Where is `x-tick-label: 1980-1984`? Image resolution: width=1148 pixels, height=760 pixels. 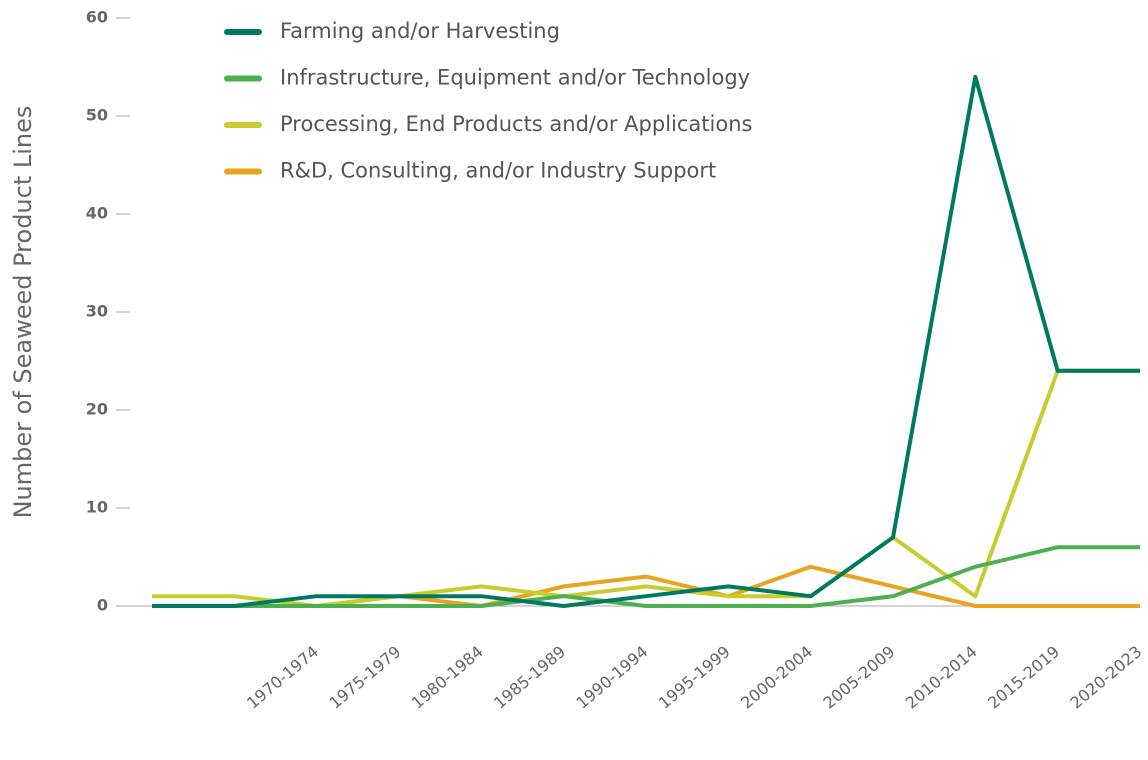 x-tick-label: 1980-1984 is located at coordinates (447, 677).